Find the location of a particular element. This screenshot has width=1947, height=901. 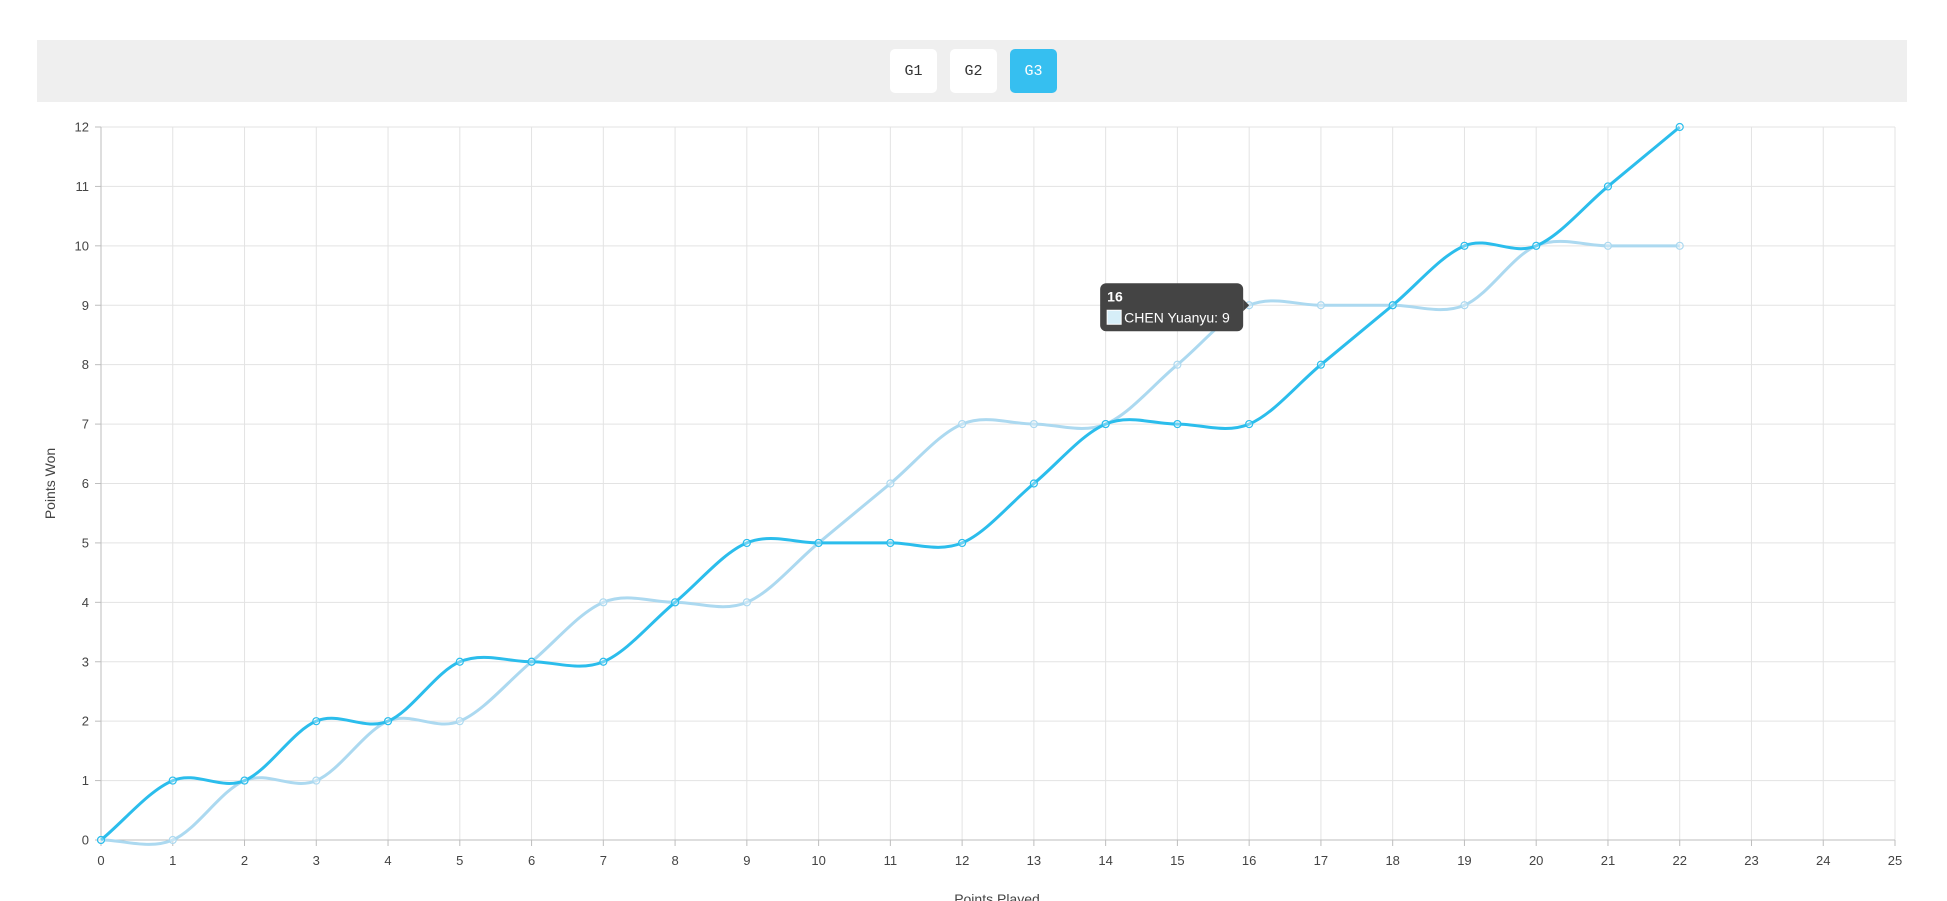

x-tick-label: 9 is located at coordinates (746, 860).